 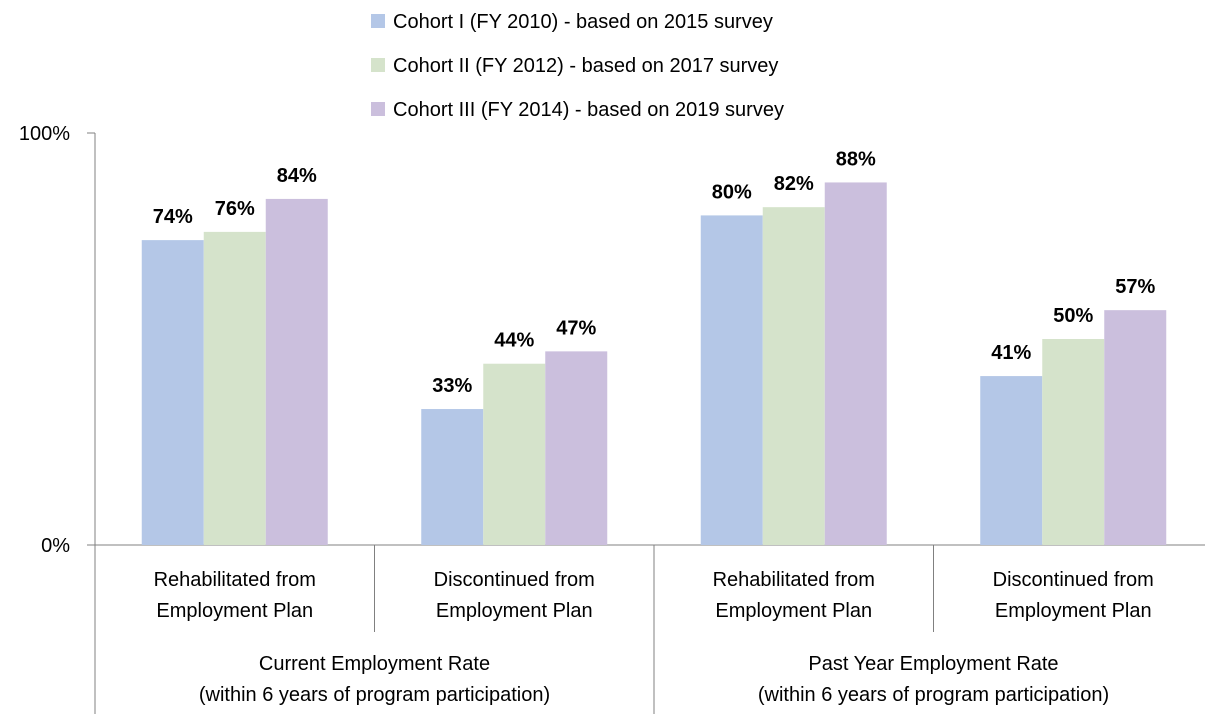 I want to click on bar-value-label: 76%, so click(x=235, y=209).